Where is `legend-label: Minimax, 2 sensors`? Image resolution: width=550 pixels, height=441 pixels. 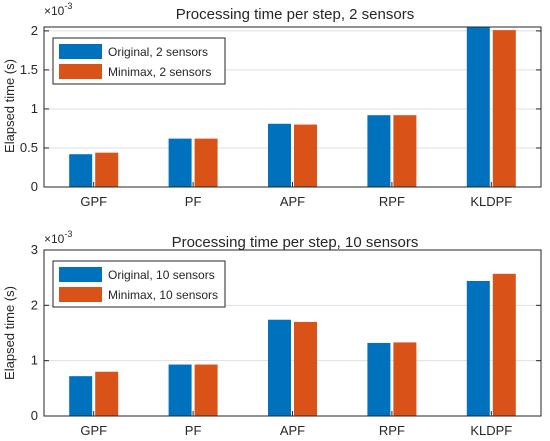
legend-label: Minimax, 2 sensors is located at coordinates (159, 72).